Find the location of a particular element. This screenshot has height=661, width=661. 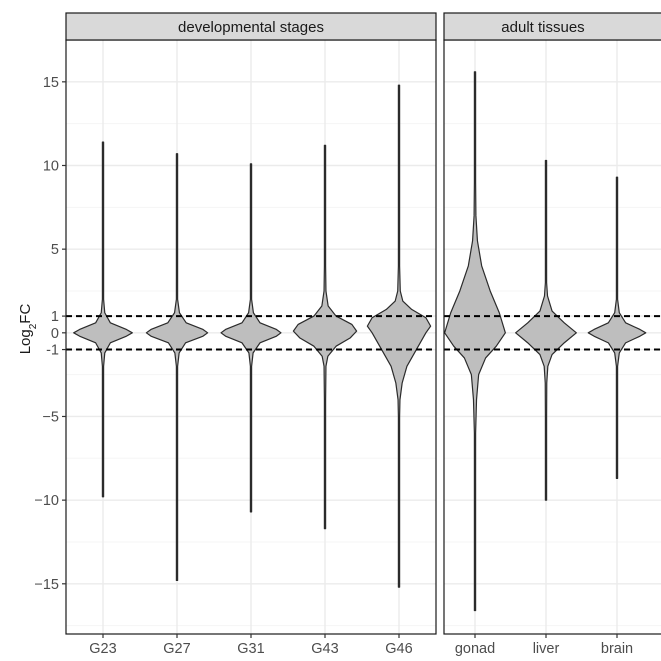

y-tick-label: −15 is located at coordinates (46, 585).